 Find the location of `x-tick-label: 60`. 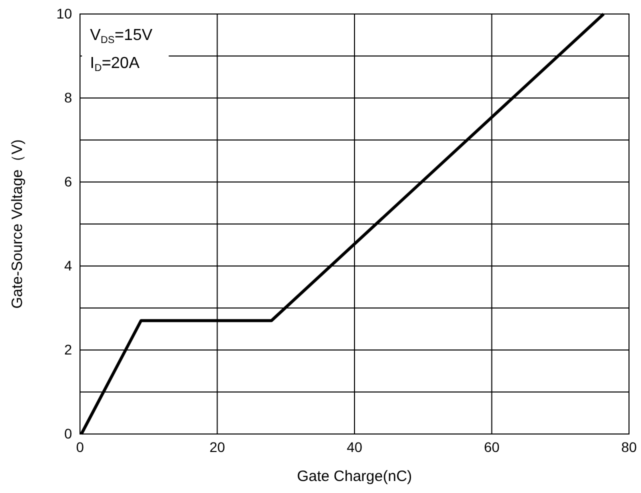

x-tick-label: 60 is located at coordinates (492, 446).